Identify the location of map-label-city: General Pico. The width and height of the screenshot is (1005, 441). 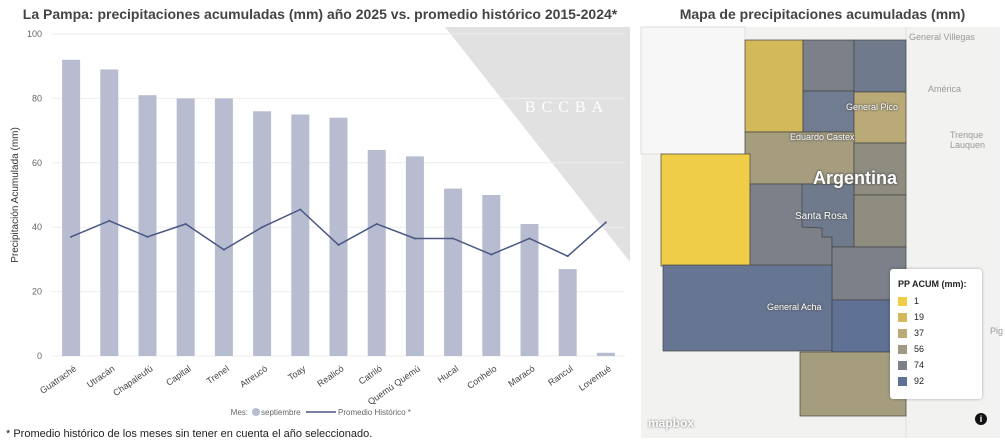
(872, 107).